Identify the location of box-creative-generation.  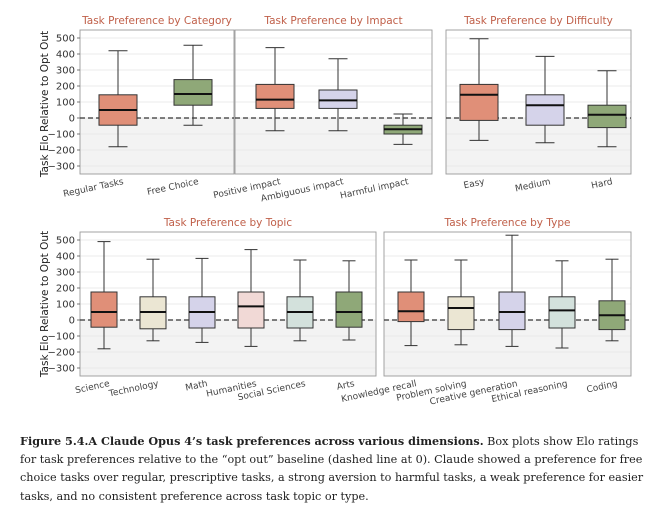
(512, 290).